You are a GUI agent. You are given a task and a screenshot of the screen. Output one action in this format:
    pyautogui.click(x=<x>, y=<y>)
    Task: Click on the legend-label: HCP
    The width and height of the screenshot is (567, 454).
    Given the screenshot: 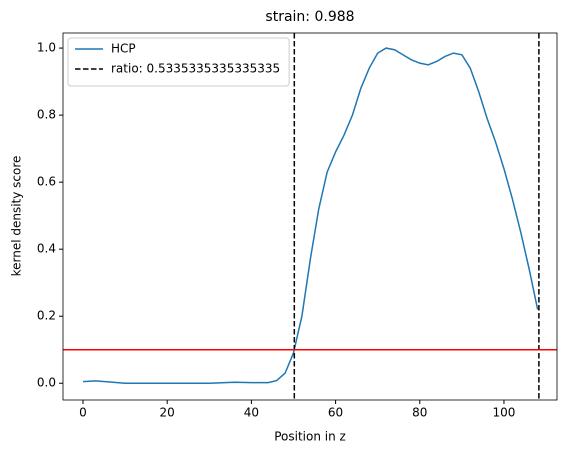 What is the action you would take?
    pyautogui.click(x=123, y=49)
    